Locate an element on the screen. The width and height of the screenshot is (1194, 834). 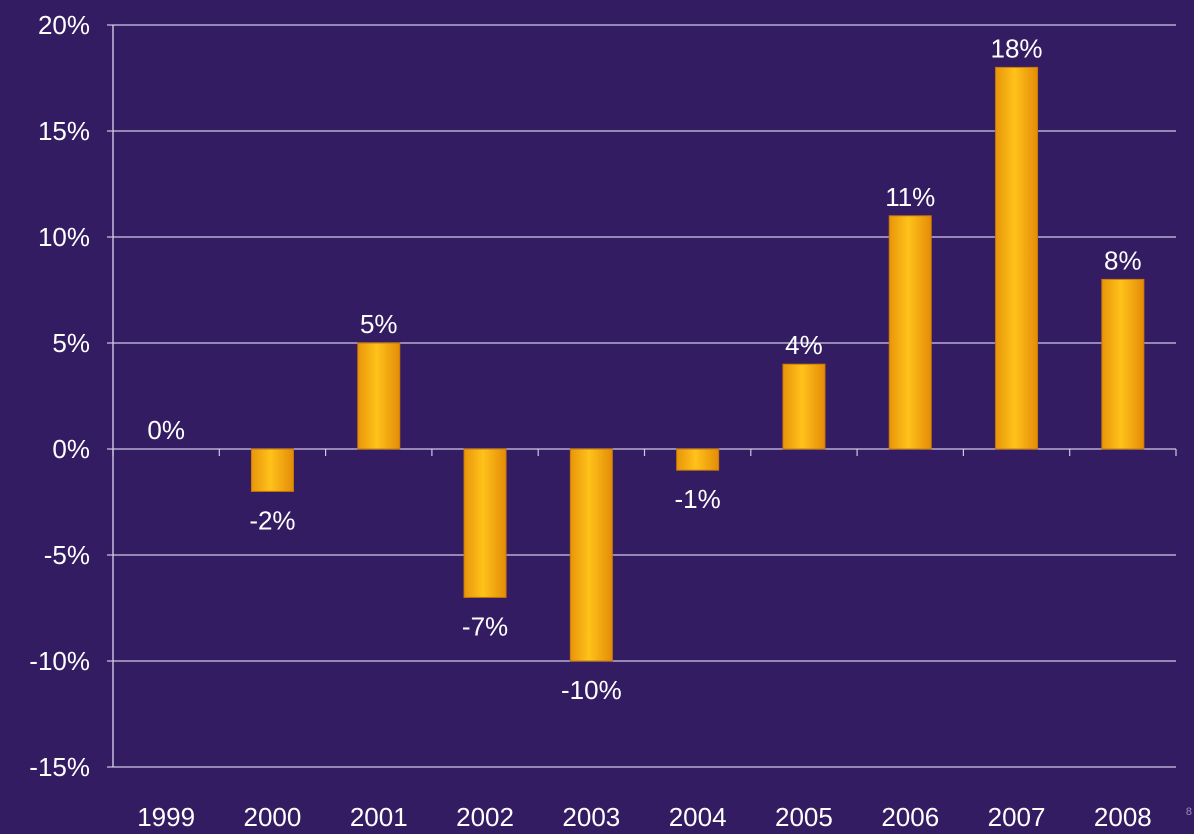
y-tick-label: 5% is located at coordinates (71, 343).